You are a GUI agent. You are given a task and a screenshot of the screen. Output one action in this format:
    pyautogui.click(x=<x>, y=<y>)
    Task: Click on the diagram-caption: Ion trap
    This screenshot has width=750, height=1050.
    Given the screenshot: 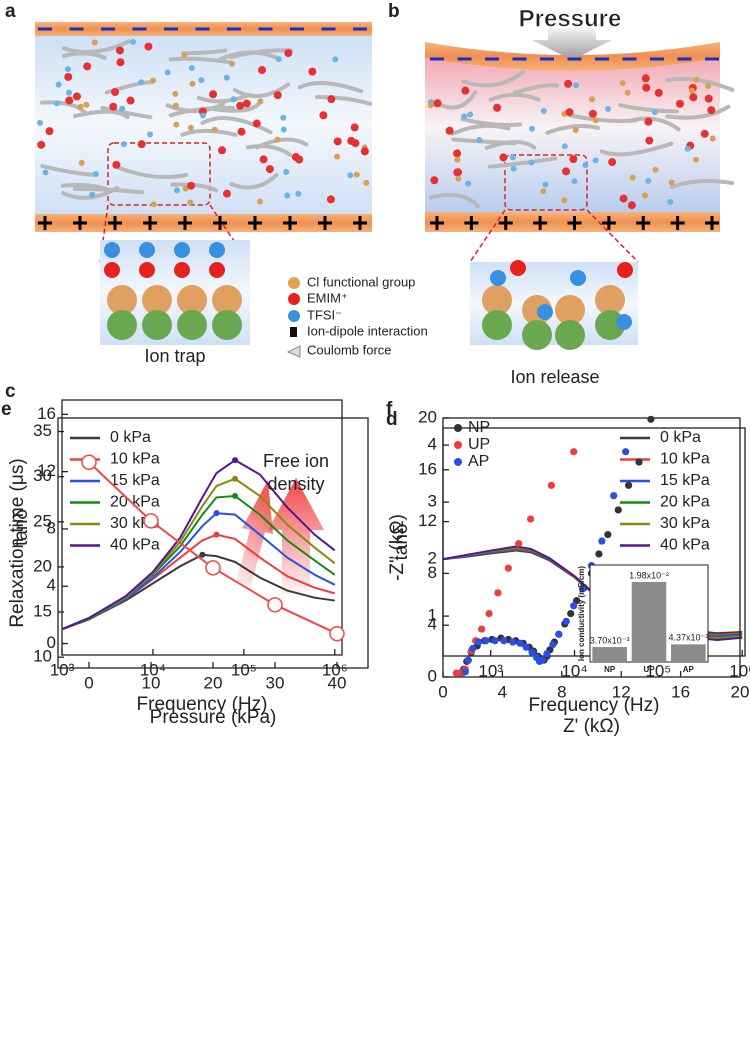 What is the action you would take?
    pyautogui.click(x=174, y=356)
    